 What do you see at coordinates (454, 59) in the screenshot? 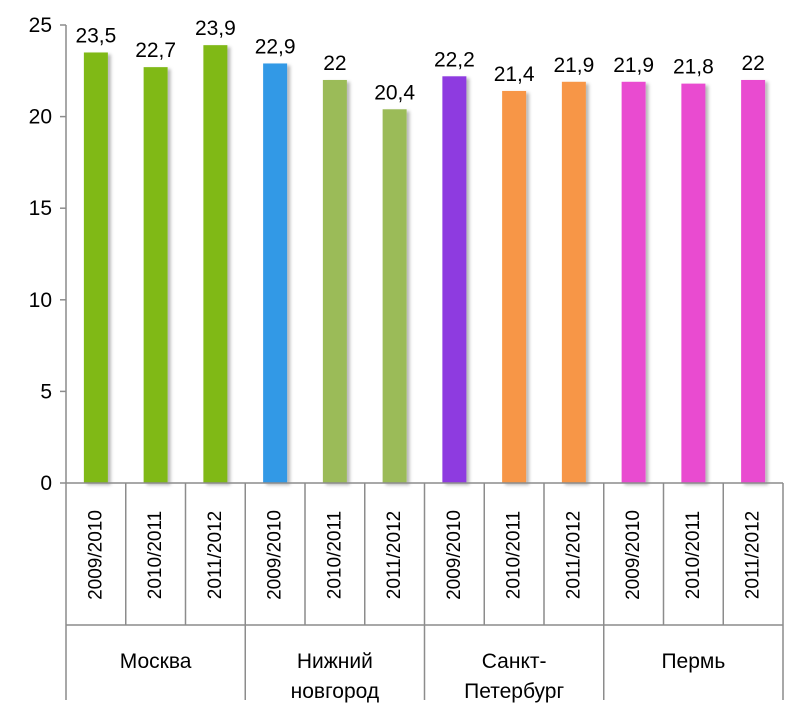
I see `data-label: 22,2` at bounding box center [454, 59].